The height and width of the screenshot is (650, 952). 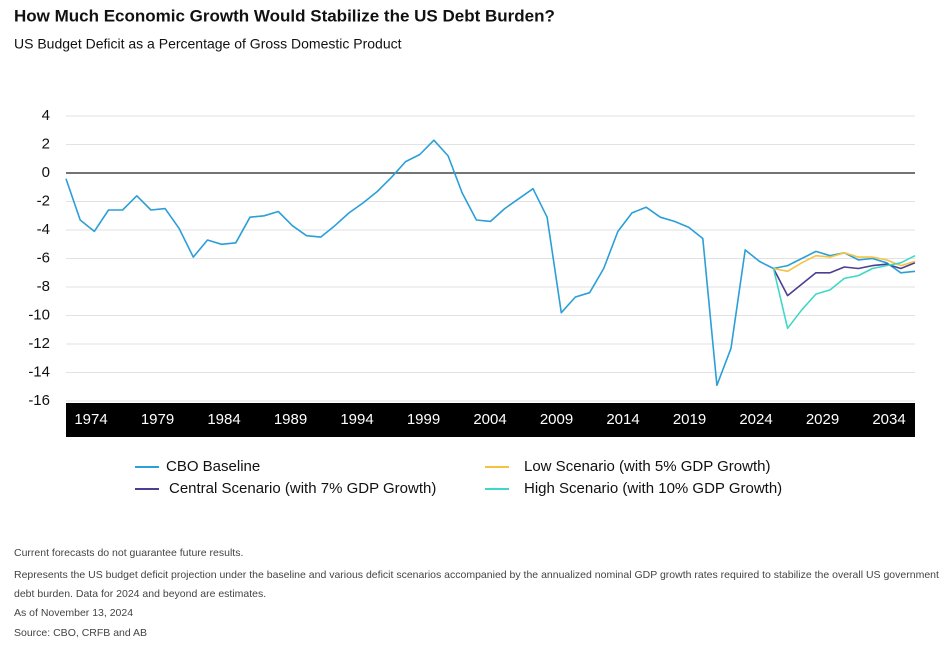 What do you see at coordinates (302, 488) in the screenshot?
I see `legend-label: Central Scenario (with 7% GDP Growth)` at bounding box center [302, 488].